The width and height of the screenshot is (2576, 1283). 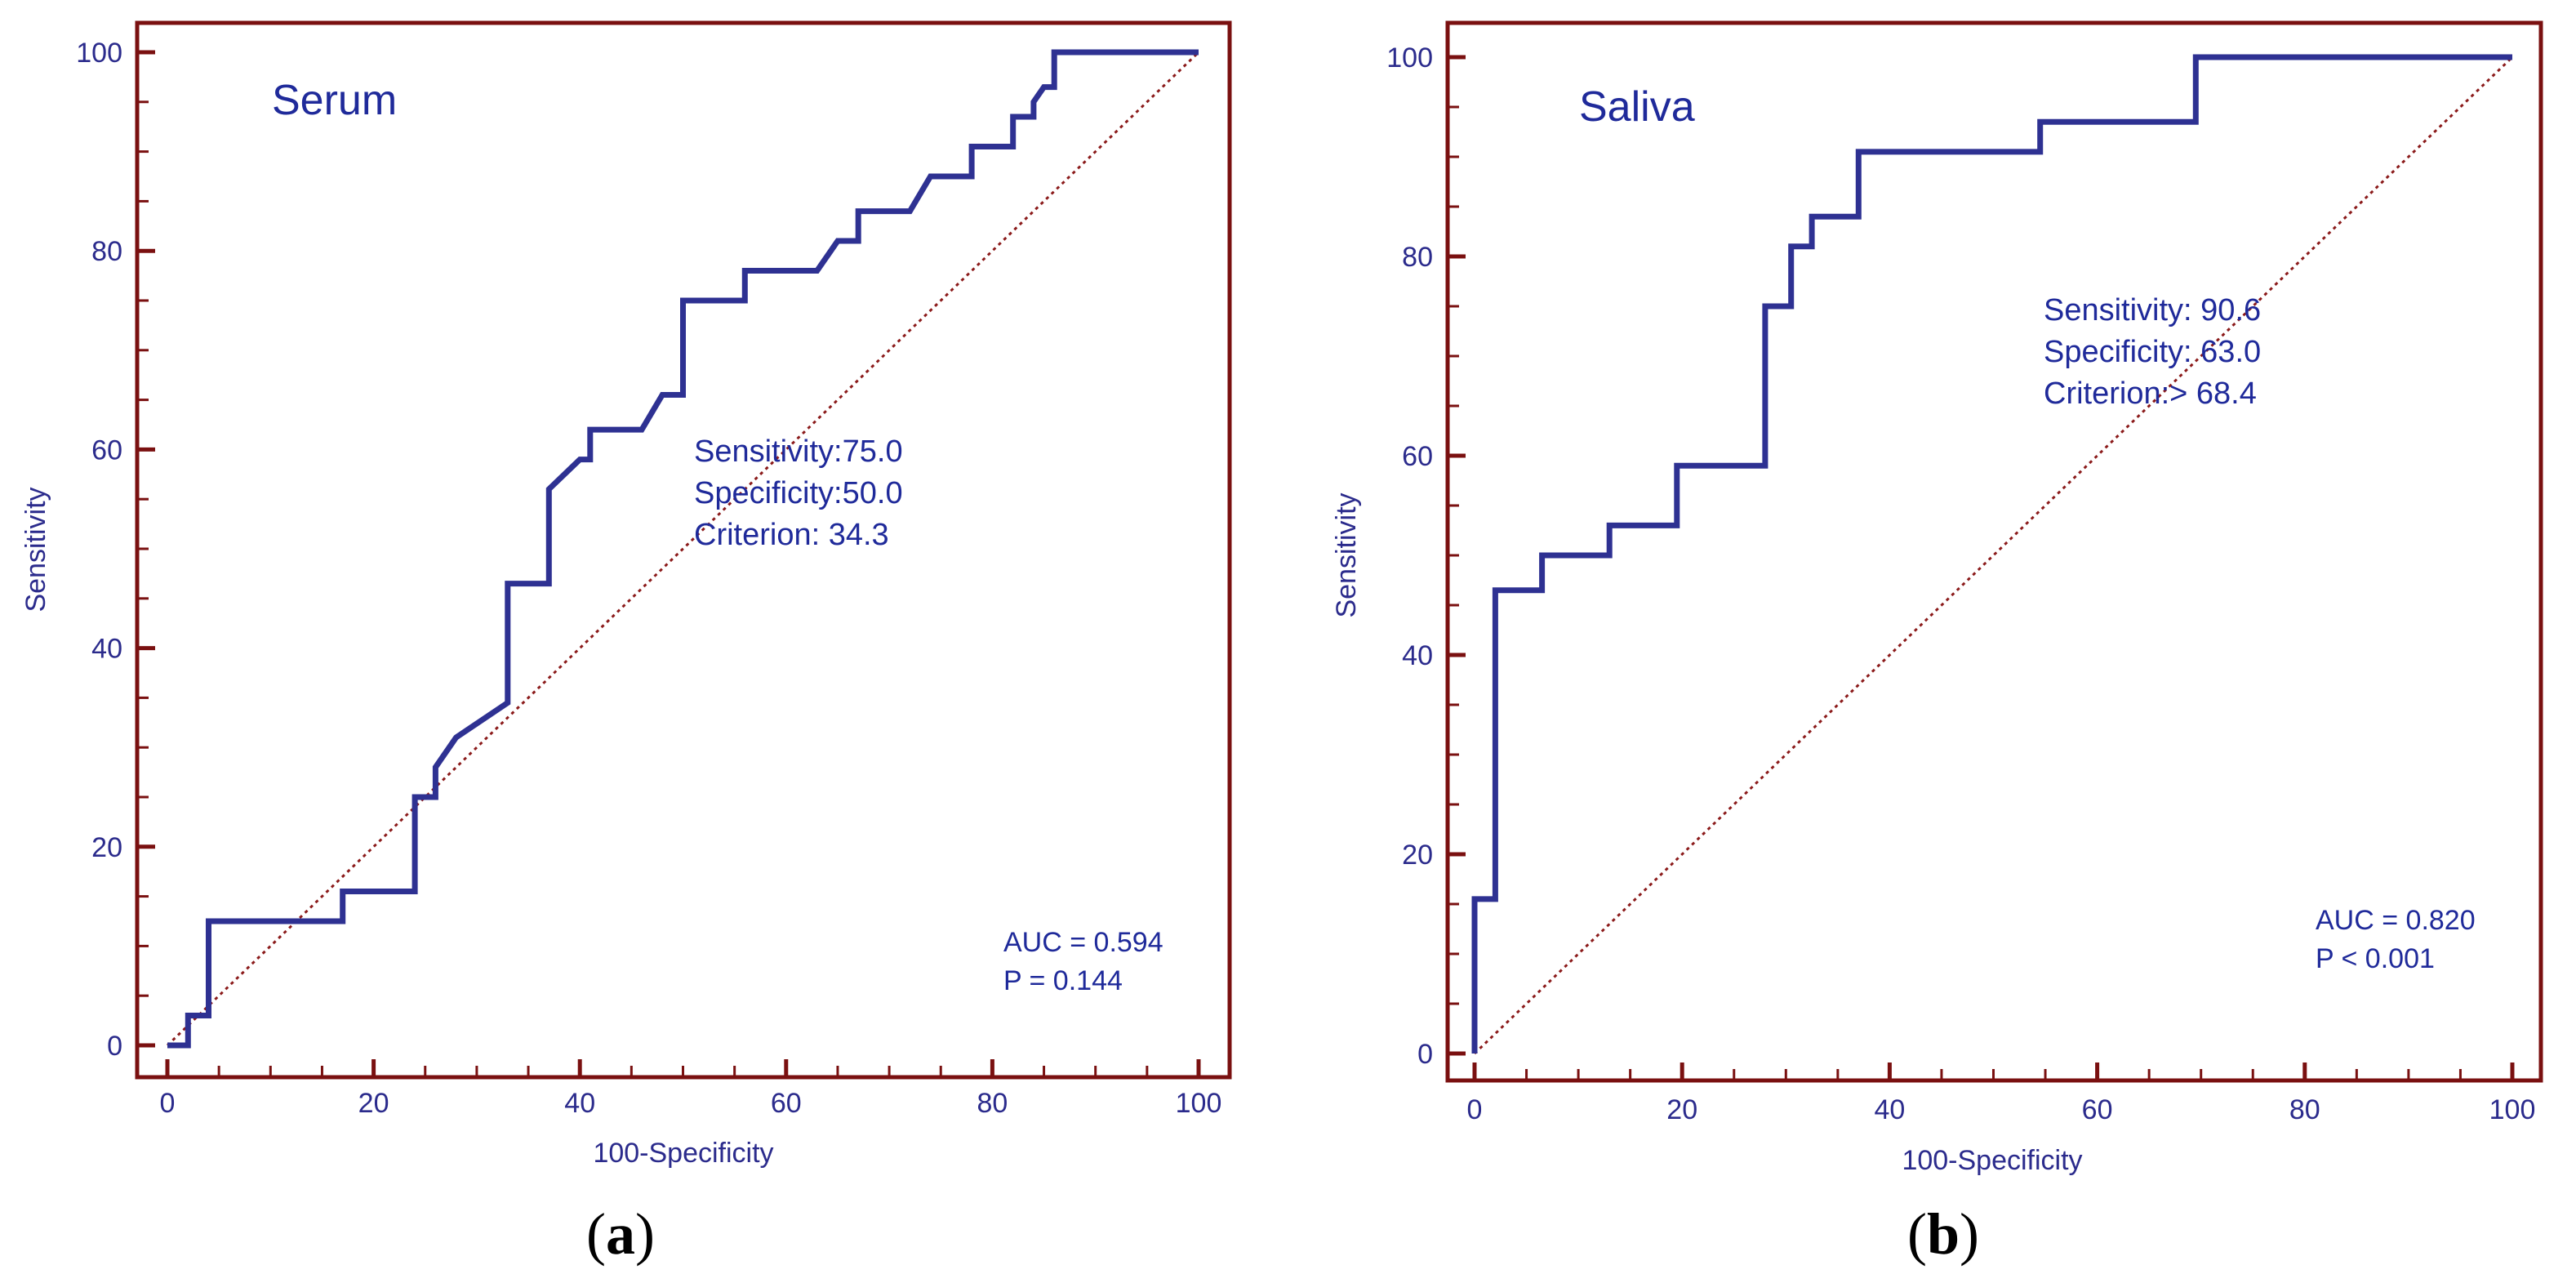 I want to click on panel-caption: (b), so click(x=1943, y=1234).